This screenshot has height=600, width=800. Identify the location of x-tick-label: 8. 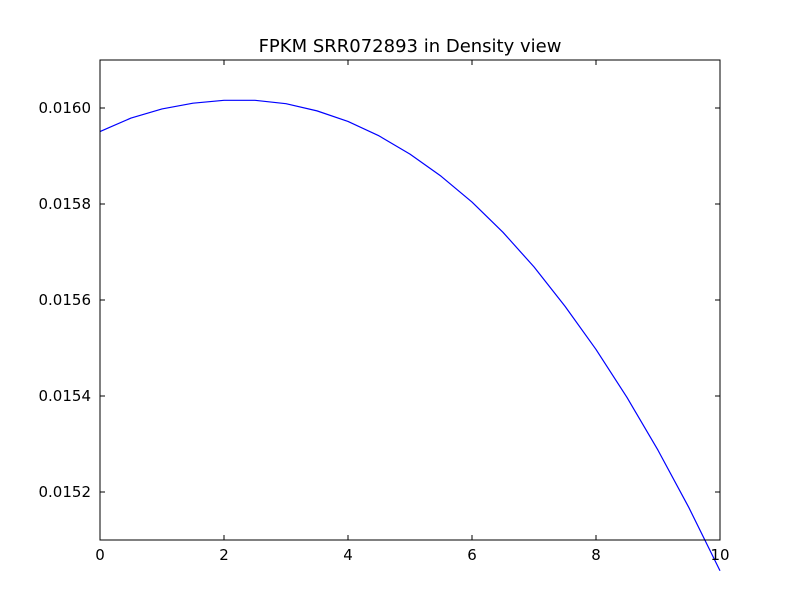
(596, 555).